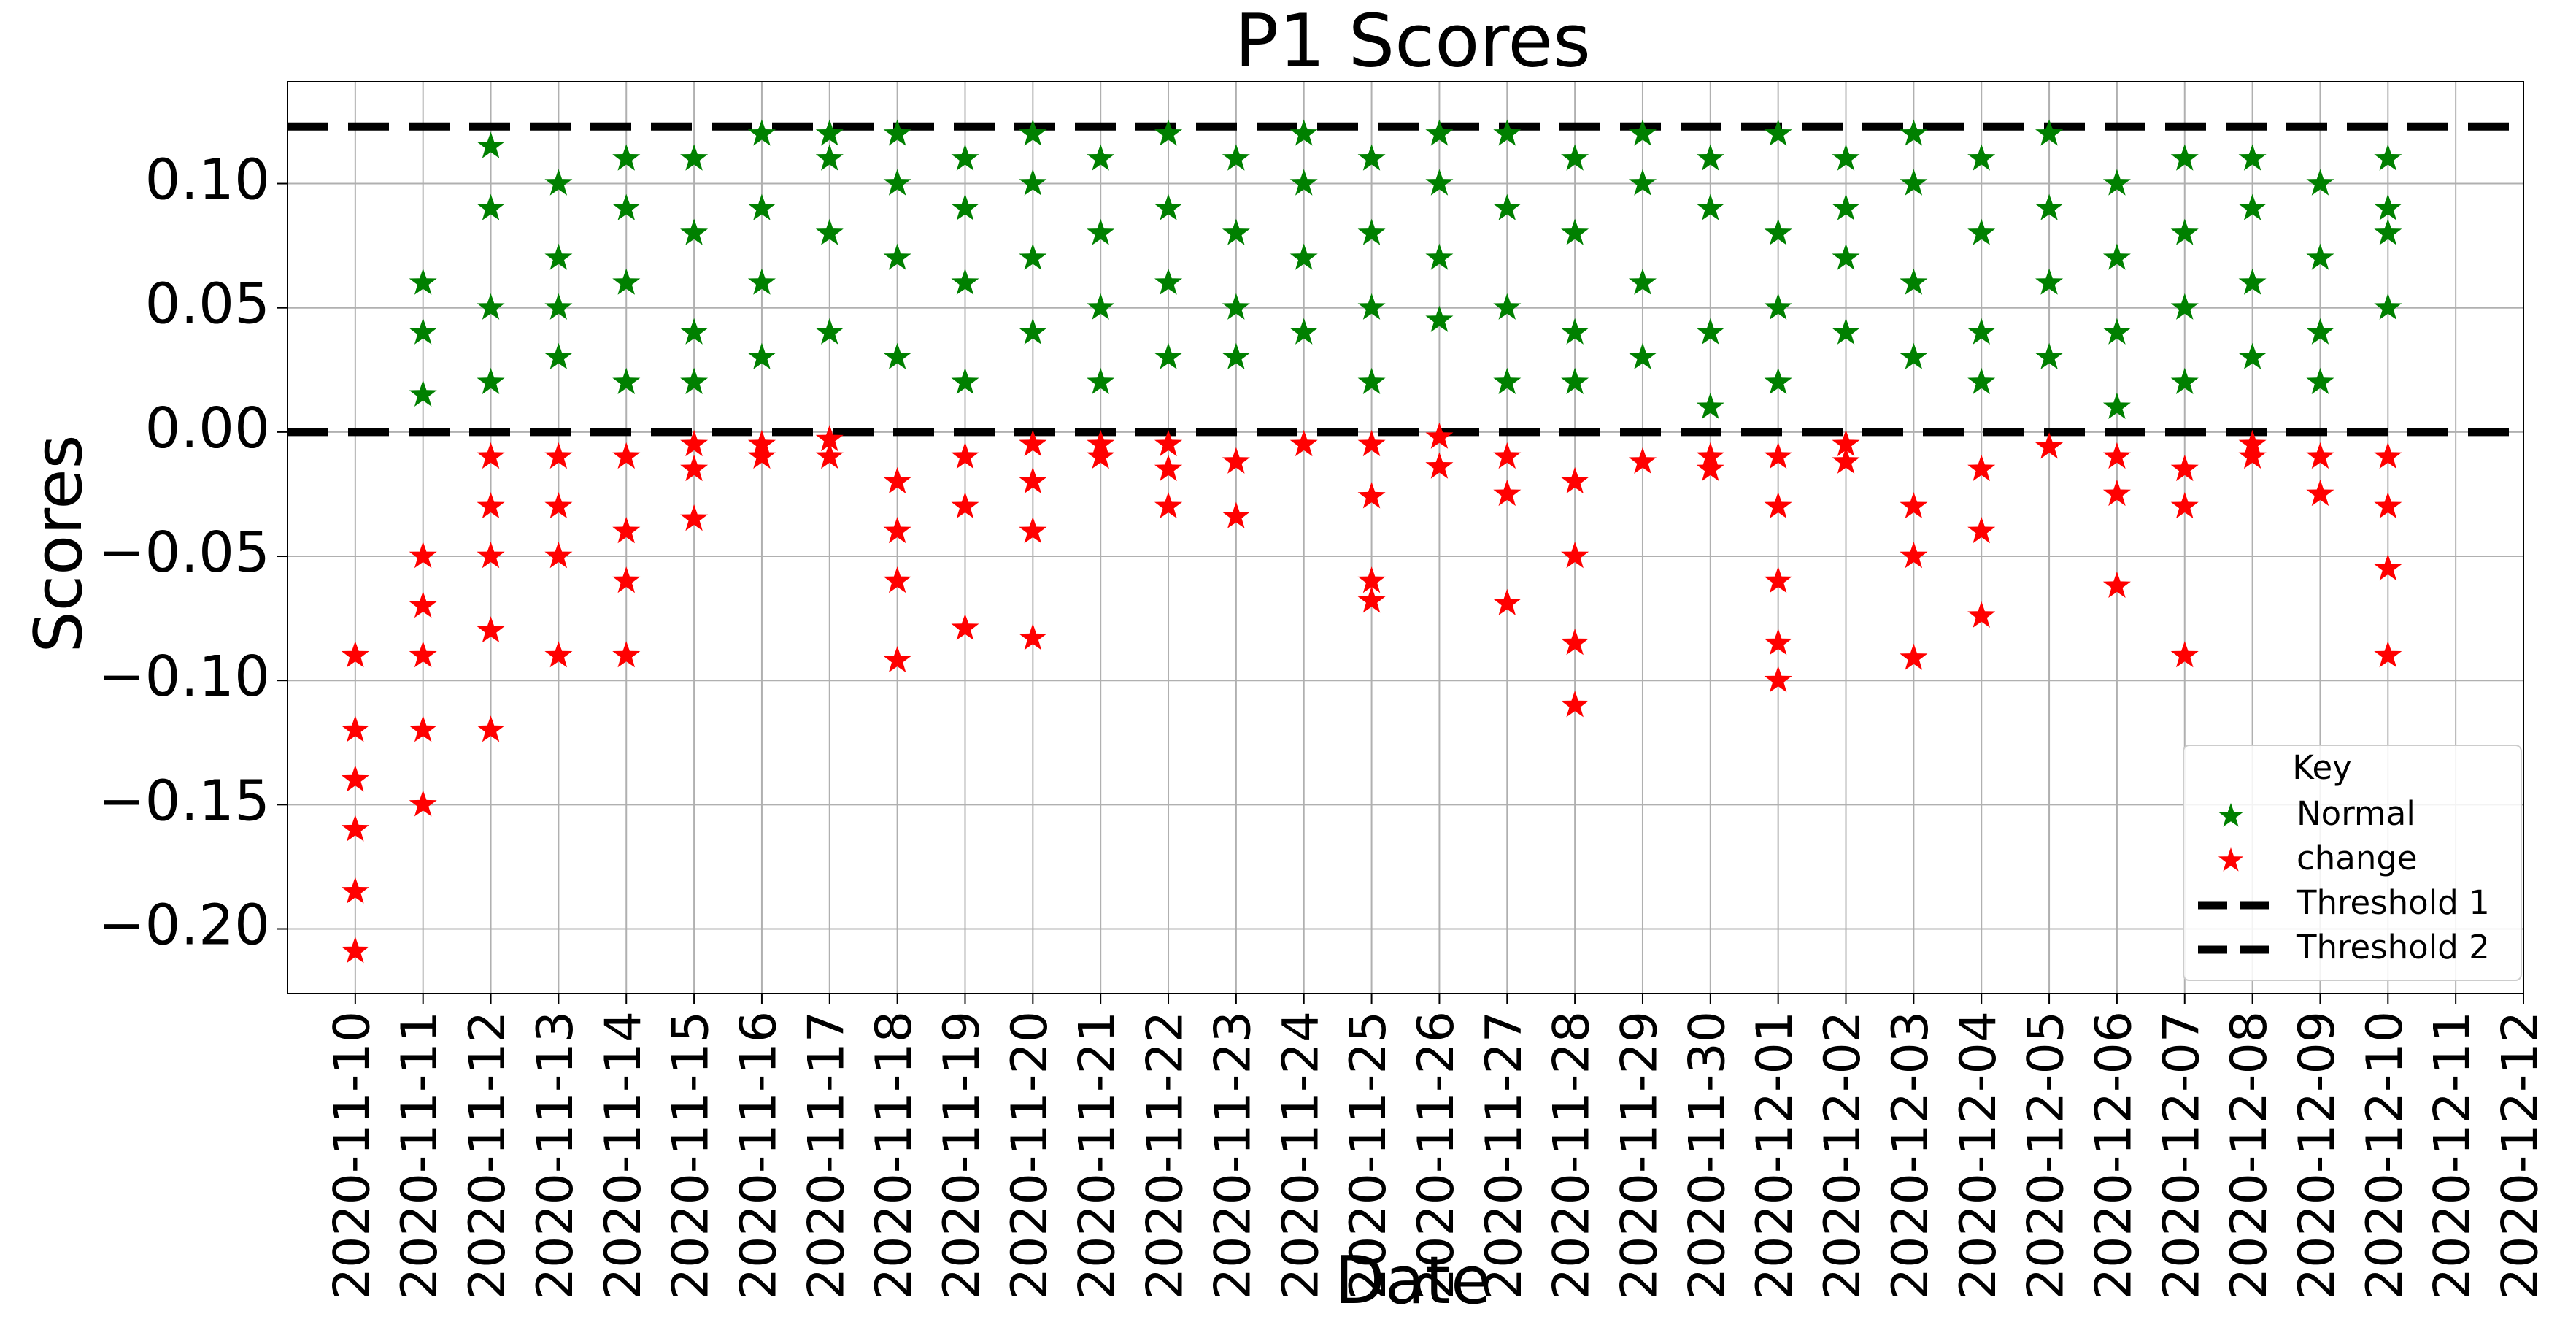 The width and height of the screenshot is (2576, 1330). I want to click on legend-title: Key, so click(2322, 767).